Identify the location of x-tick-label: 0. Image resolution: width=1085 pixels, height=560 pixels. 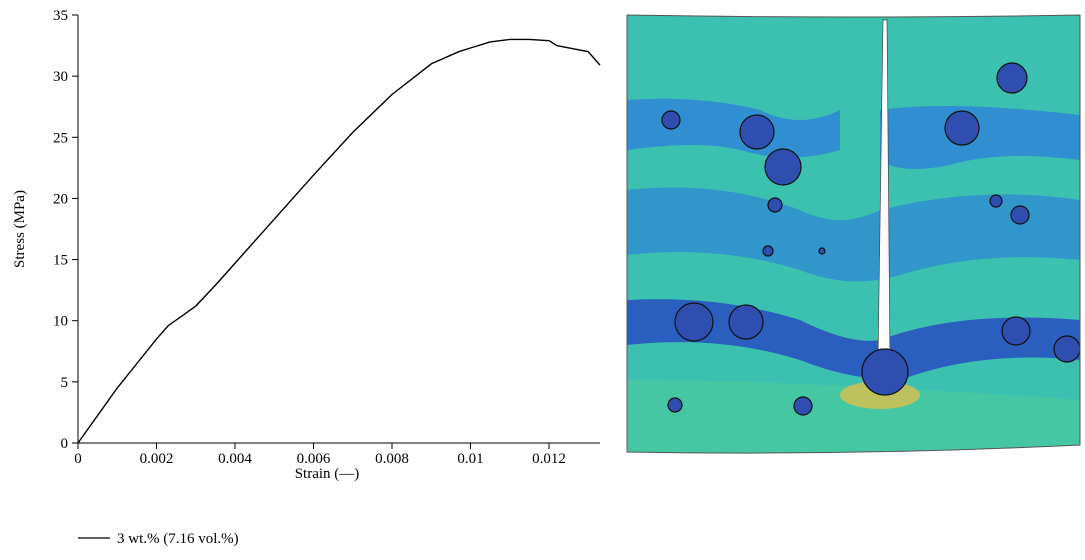
(78, 459).